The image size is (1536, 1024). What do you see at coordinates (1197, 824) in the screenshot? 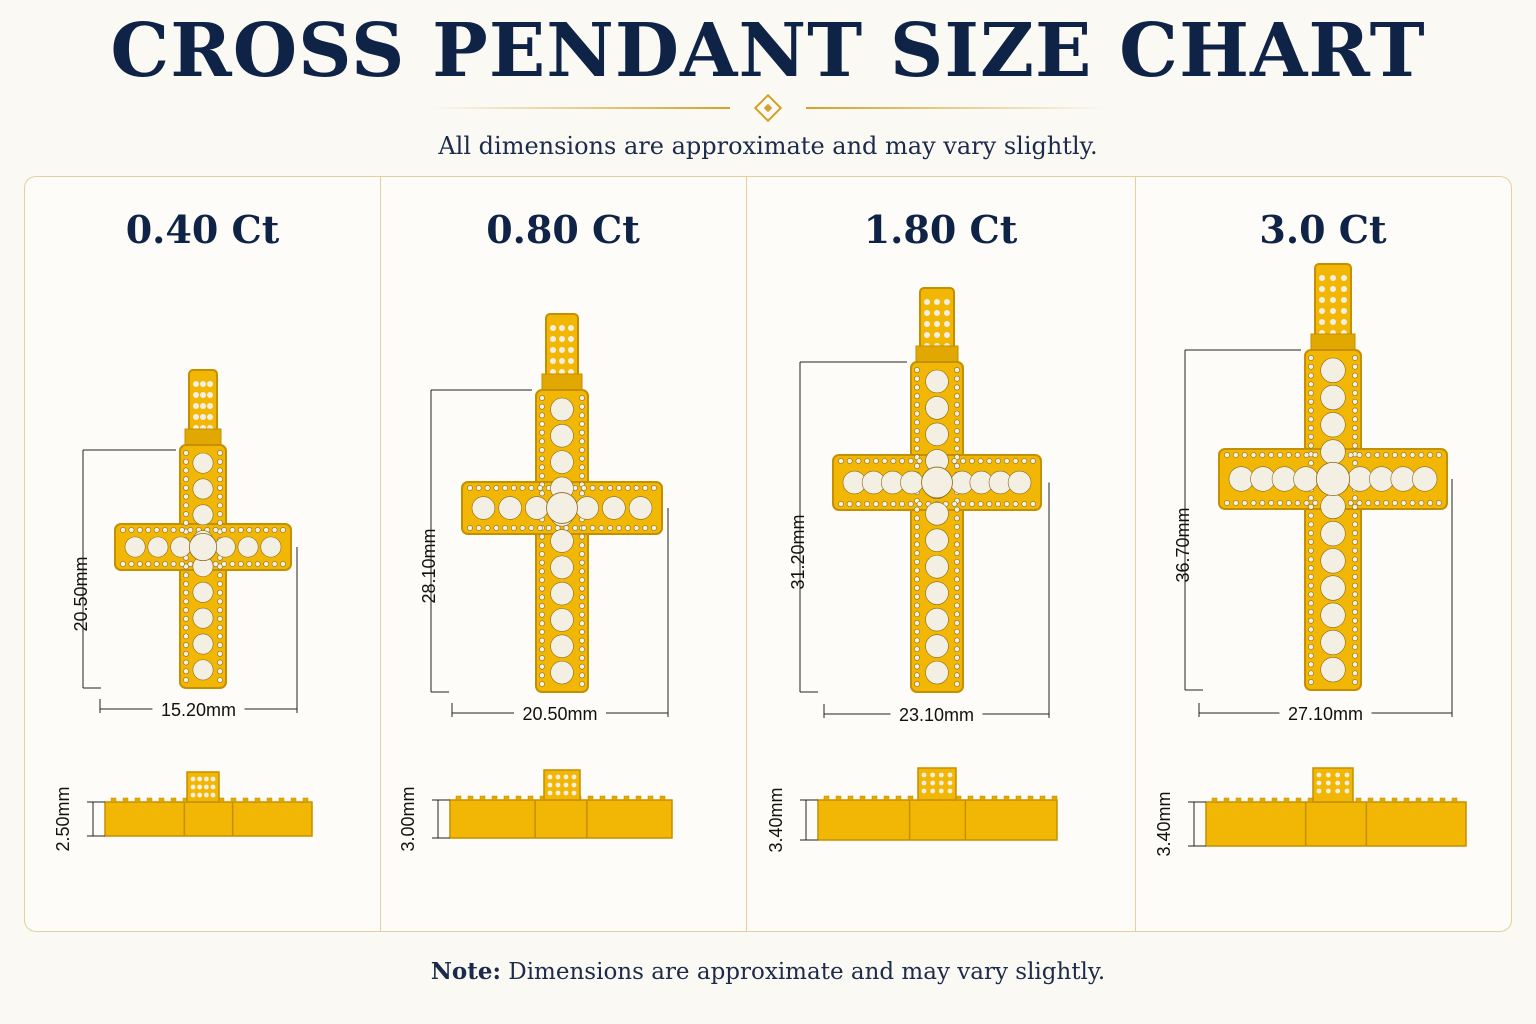
I see `thickness-dimension` at bounding box center [1197, 824].